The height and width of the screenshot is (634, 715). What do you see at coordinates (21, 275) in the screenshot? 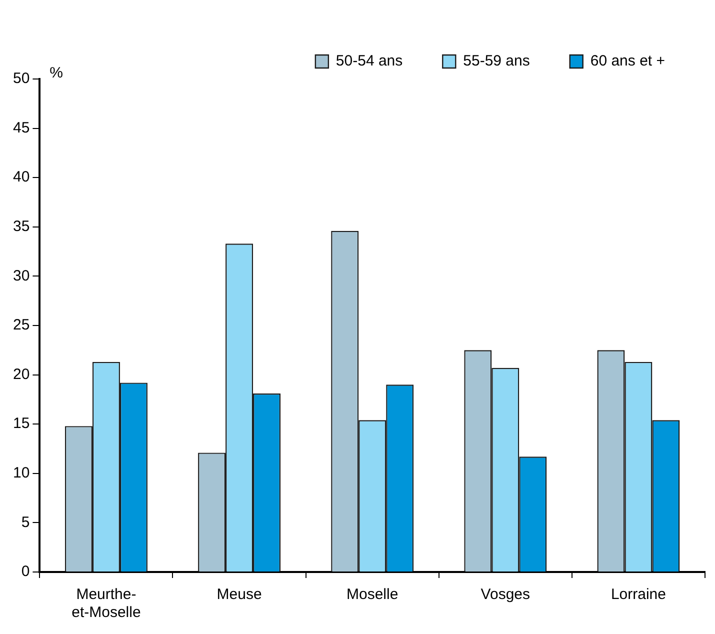
I see `y-tick-label: 30` at bounding box center [21, 275].